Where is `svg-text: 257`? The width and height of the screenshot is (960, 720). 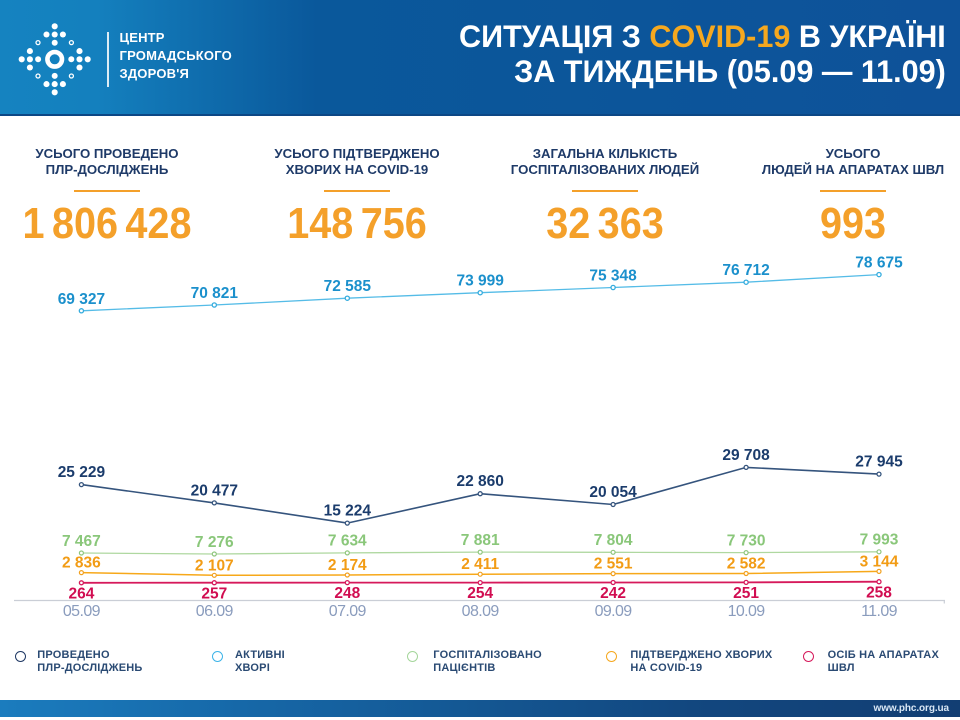
svg-text: 257 is located at coordinates (214, 593).